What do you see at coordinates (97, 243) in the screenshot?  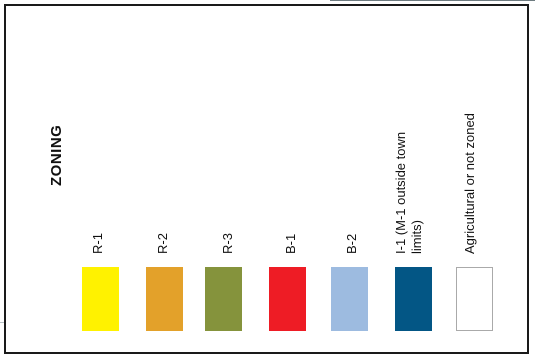 I see `legend-label-r1: R-1` at bounding box center [97, 243].